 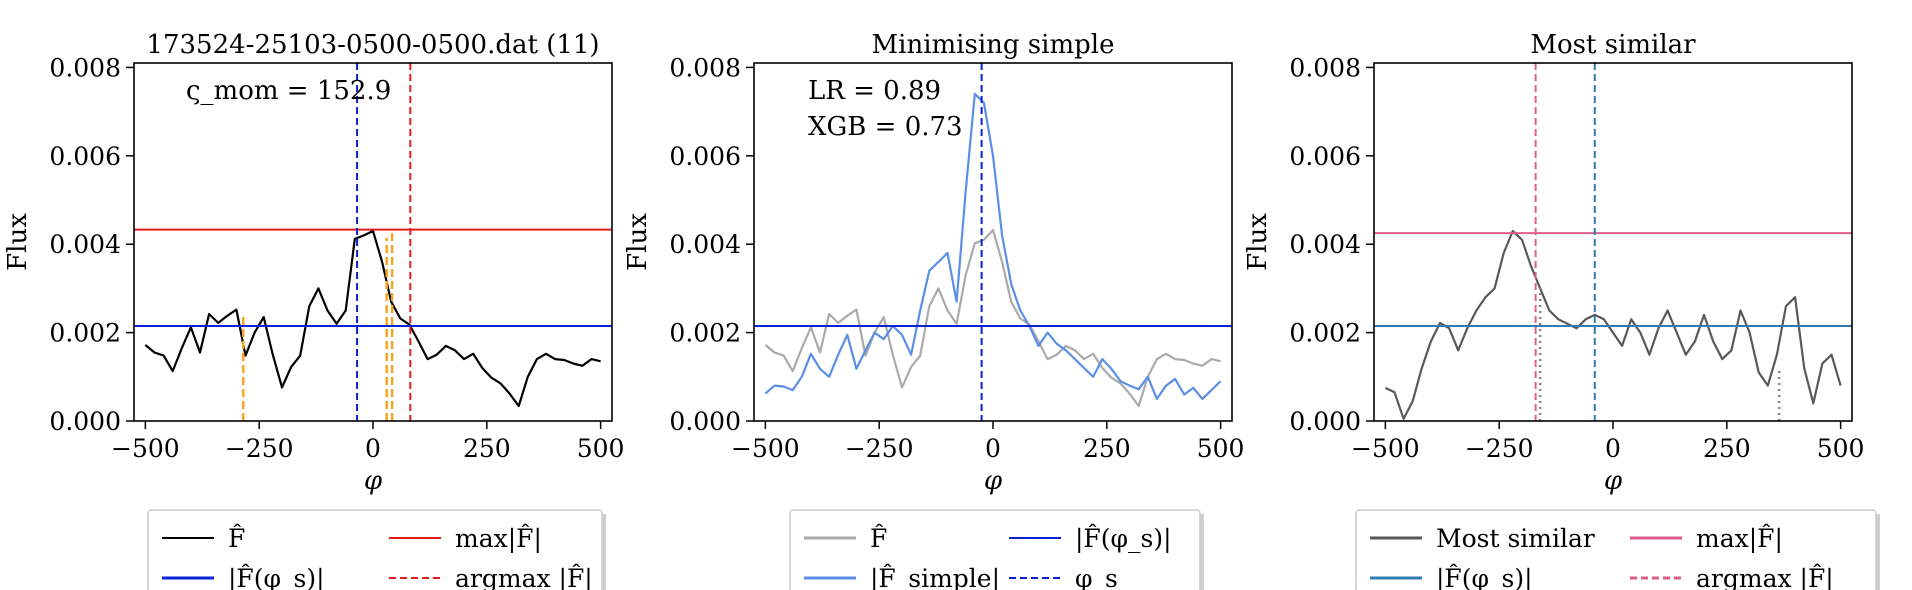 I want to click on series-most-similar-0-line, so click(x=1613, y=324).